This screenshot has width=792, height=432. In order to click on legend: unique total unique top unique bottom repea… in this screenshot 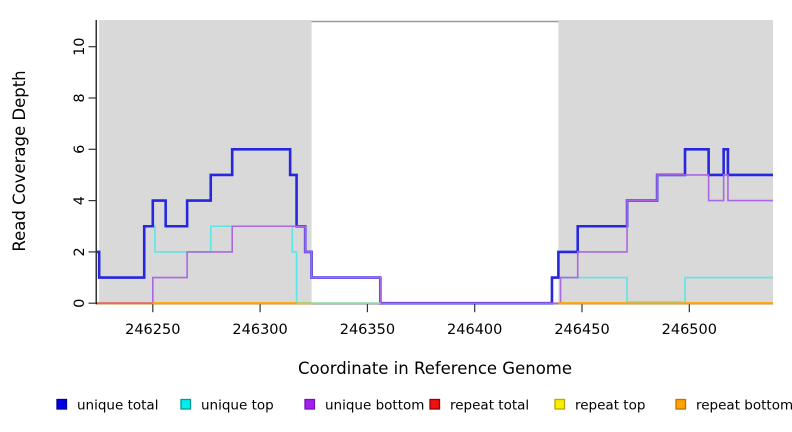, I will do `click(424, 406)`.